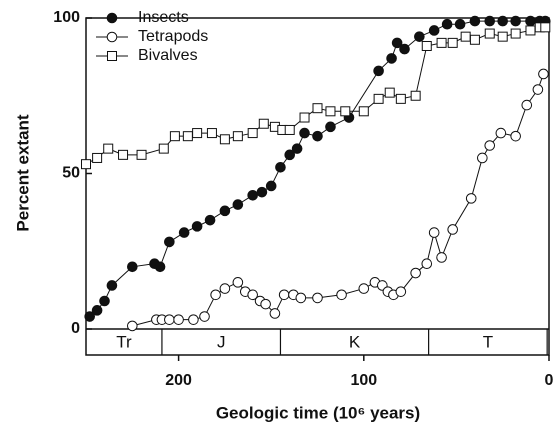  I want to click on y-tick-label: 100, so click(66, 17).